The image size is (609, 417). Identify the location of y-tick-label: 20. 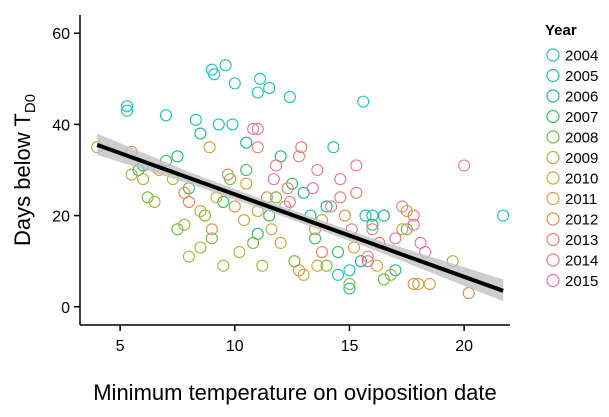
(61, 217).